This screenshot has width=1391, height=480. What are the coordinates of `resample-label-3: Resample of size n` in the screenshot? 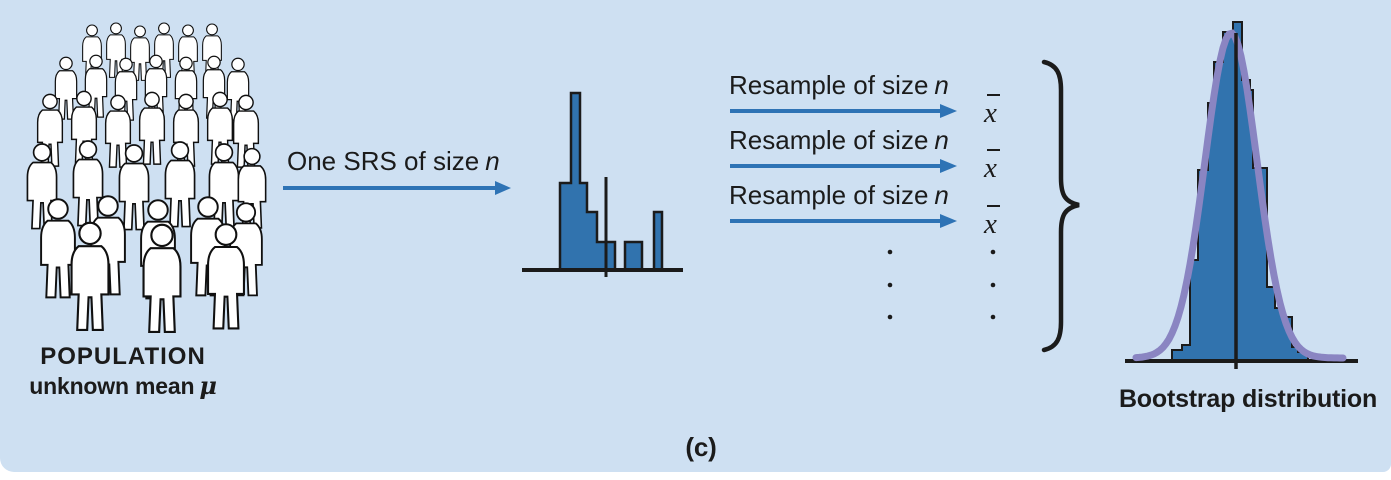 It's located at (839, 195).